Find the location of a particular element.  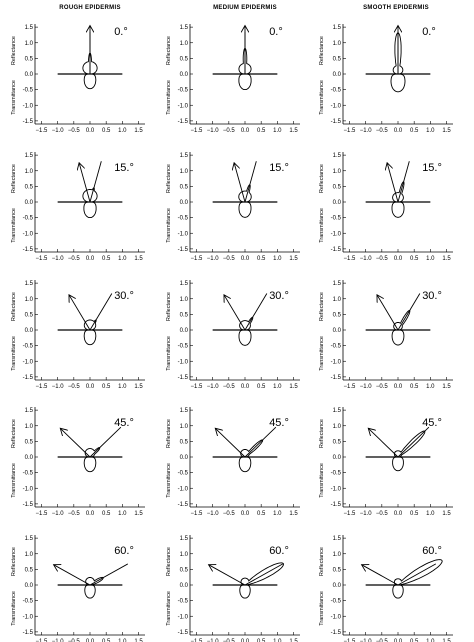

incidence-angle-label: 60.° is located at coordinates (279, 551).